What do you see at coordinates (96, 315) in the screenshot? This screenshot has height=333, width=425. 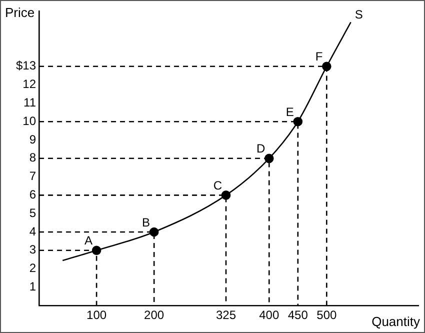 I see `x-tick-label: 100` at bounding box center [96, 315].